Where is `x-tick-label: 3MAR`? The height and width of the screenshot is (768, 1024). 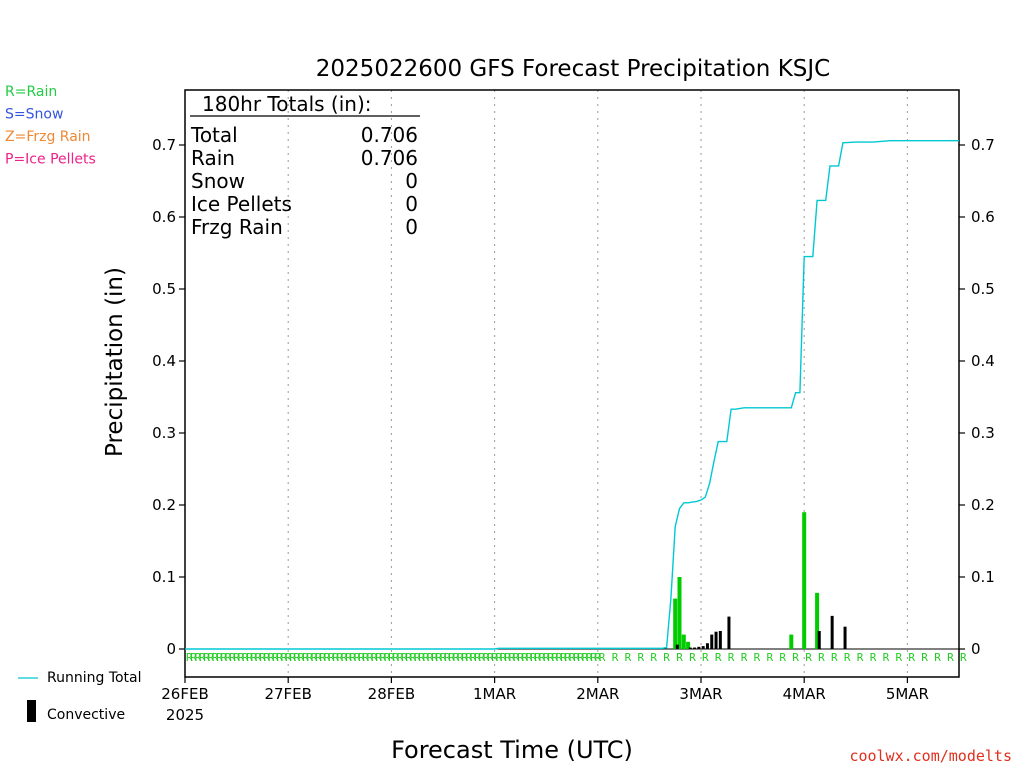 x-tick-label: 3MAR is located at coordinates (700, 694).